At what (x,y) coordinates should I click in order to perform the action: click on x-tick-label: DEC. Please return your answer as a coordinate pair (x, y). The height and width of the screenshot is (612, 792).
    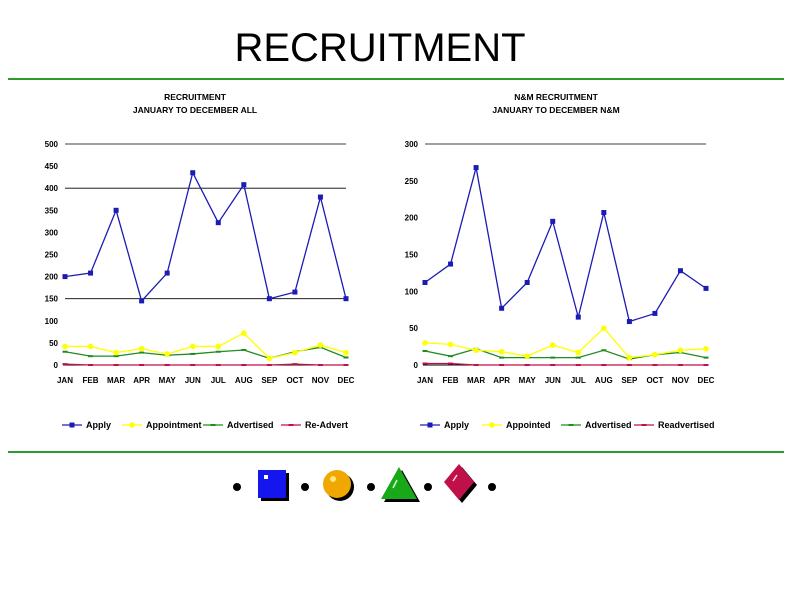
    Looking at the image, I should click on (706, 380).